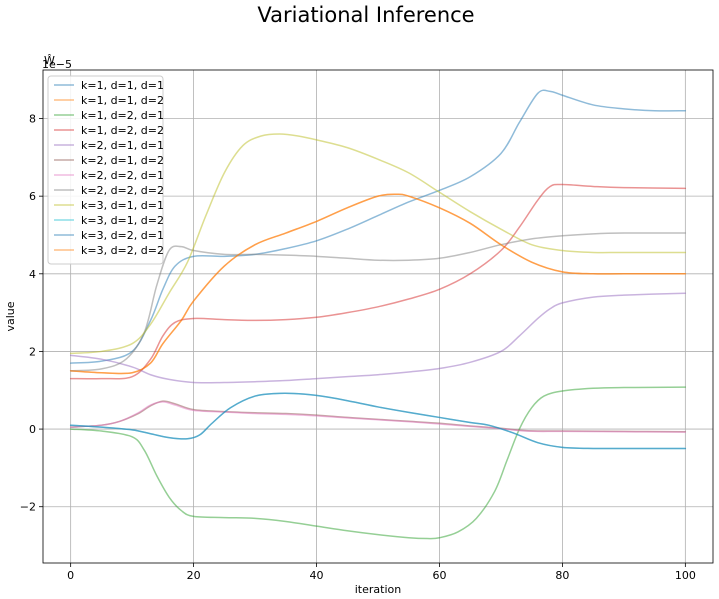 This screenshot has height=599, width=719. I want to click on y-tick-label: 0, so click(32, 429).